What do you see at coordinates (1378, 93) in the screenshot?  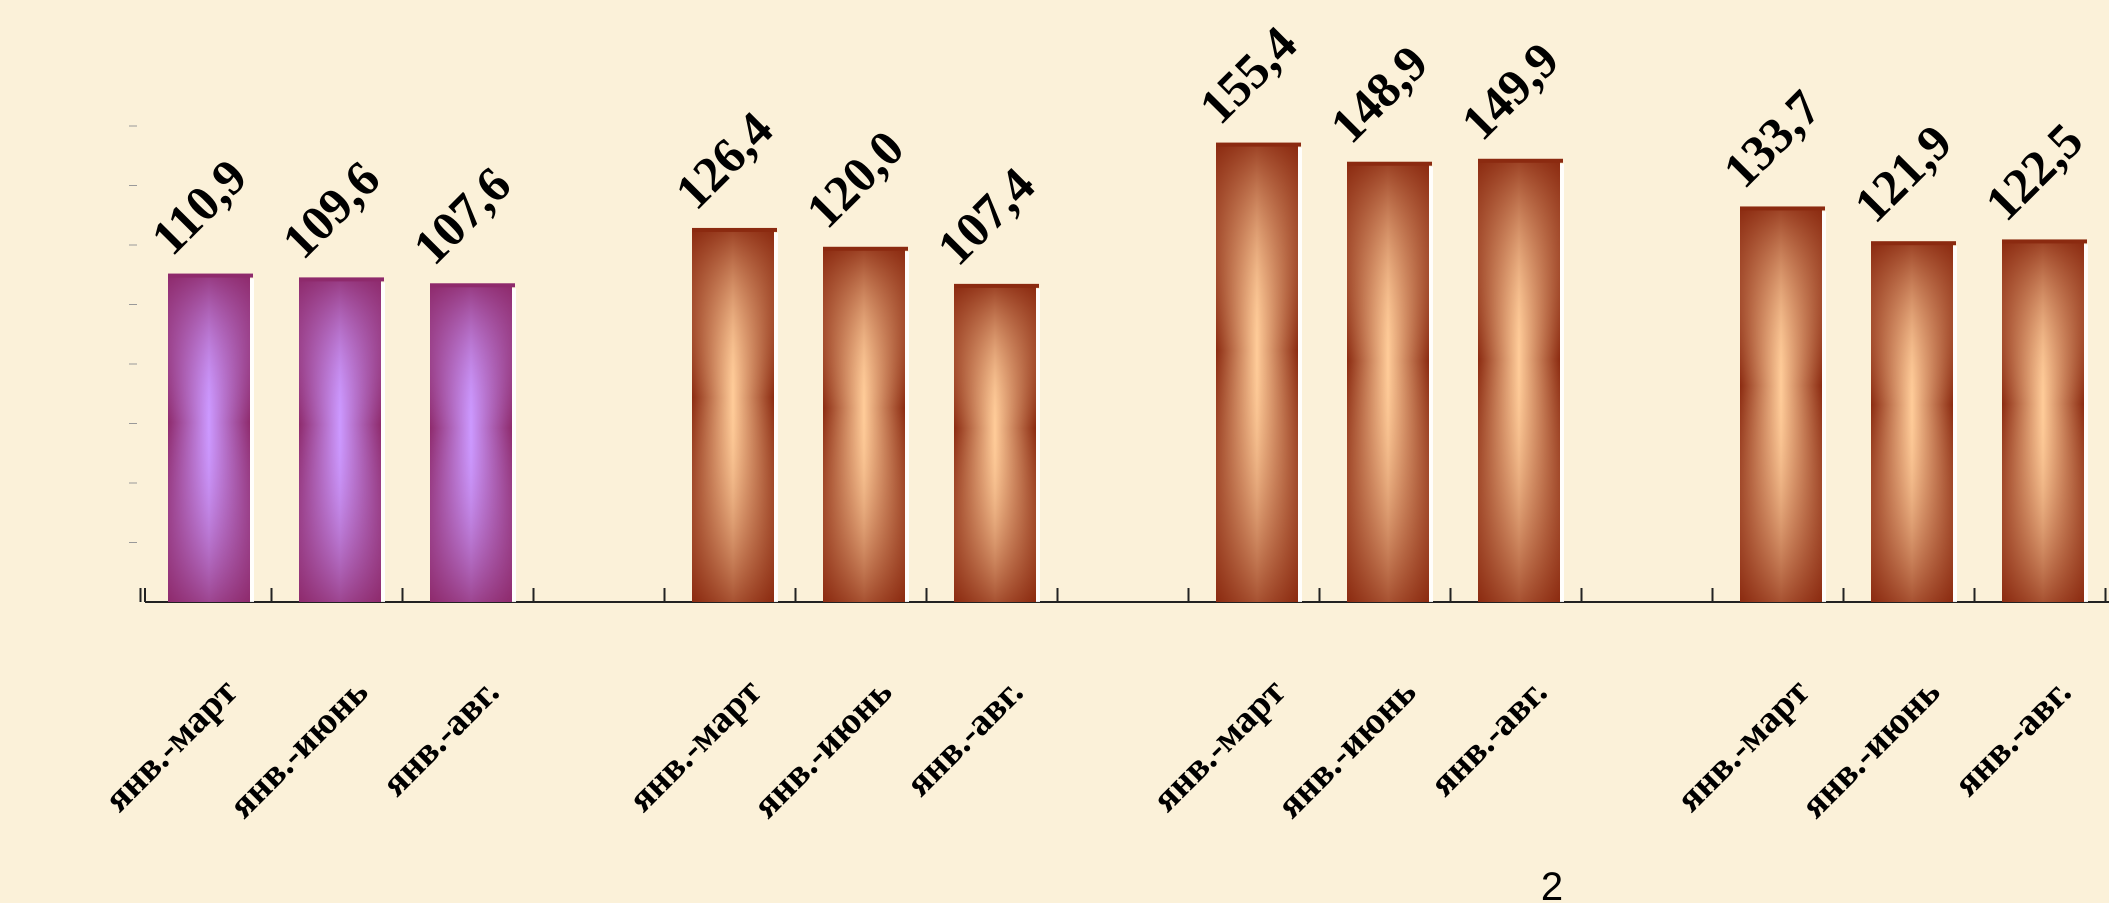 I see `value-label: 148,9` at bounding box center [1378, 93].